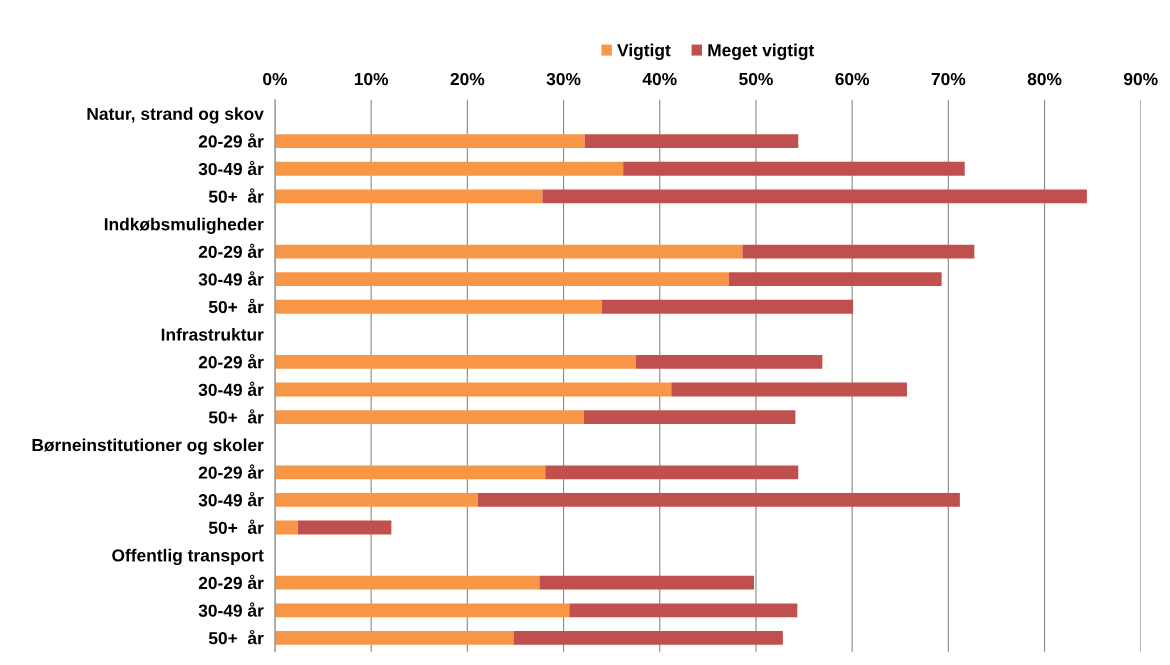 The height and width of the screenshot is (665, 1170). What do you see at coordinates (948, 79) in the screenshot?
I see `x-tick-label: 70%` at bounding box center [948, 79].